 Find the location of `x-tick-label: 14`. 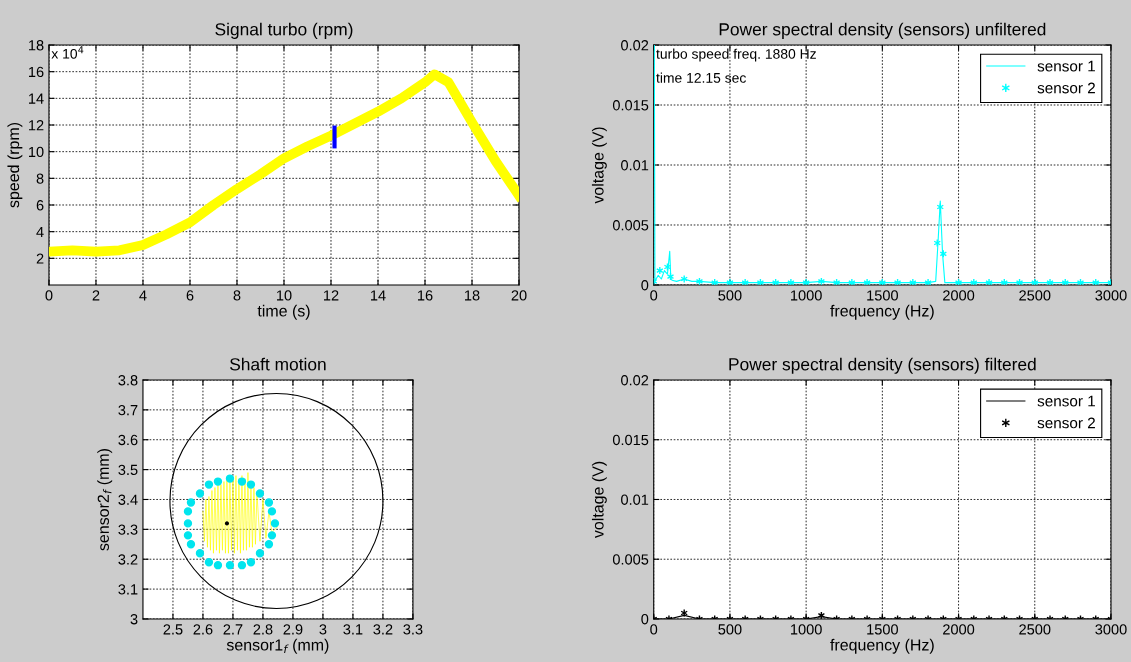

x-tick-label: 14 is located at coordinates (378, 295).